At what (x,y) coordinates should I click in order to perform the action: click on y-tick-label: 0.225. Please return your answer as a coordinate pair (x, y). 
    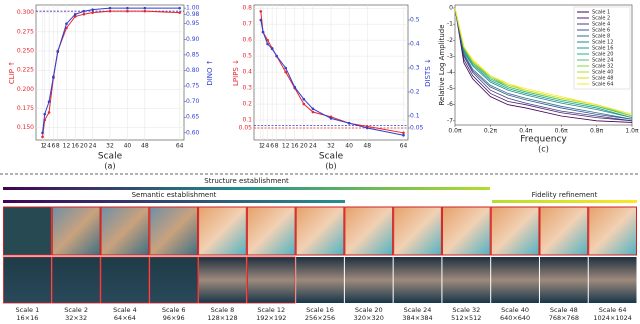
    Looking at the image, I should click on (25, 70).